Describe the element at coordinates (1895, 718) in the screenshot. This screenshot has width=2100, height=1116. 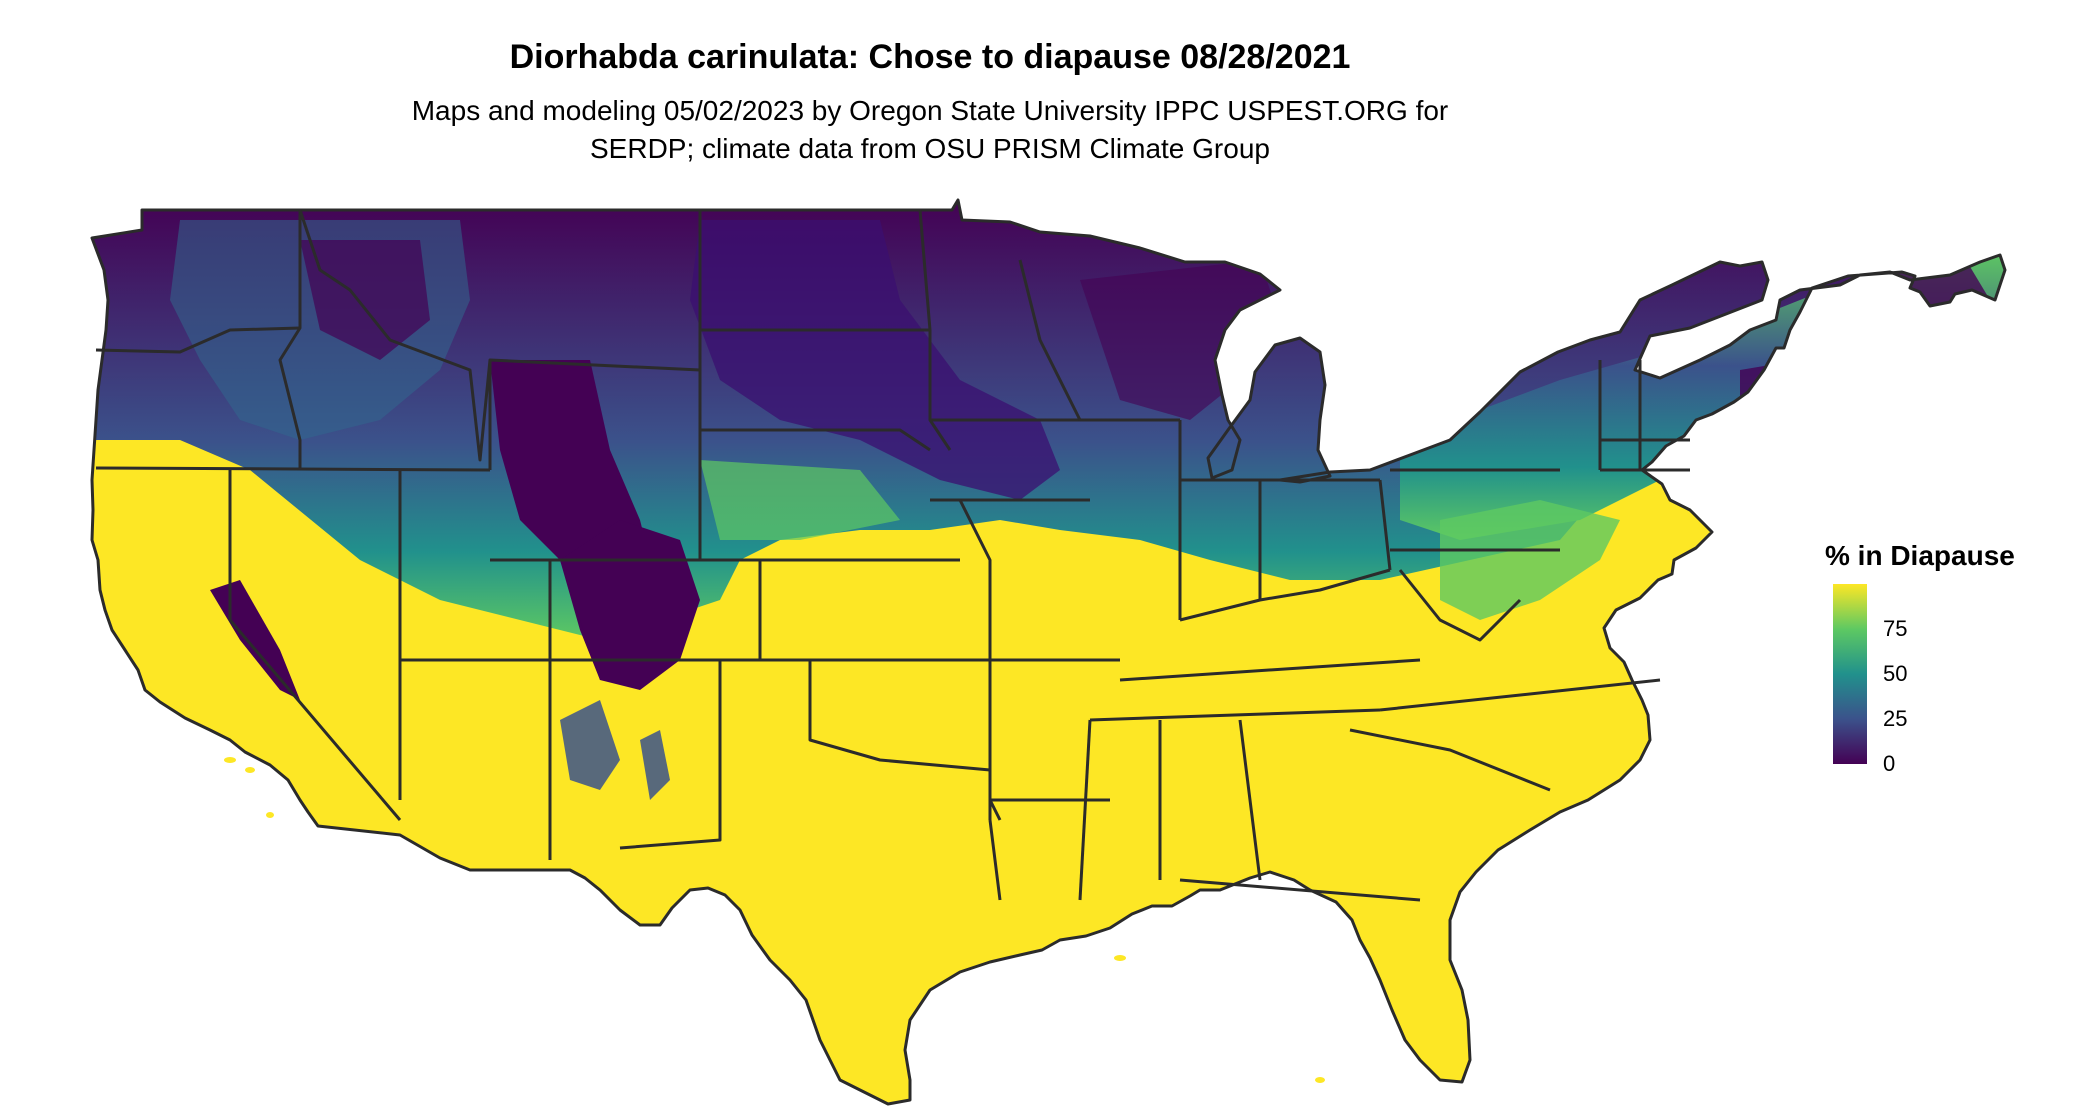
I see `legend-tick-label-25: 25` at that location.